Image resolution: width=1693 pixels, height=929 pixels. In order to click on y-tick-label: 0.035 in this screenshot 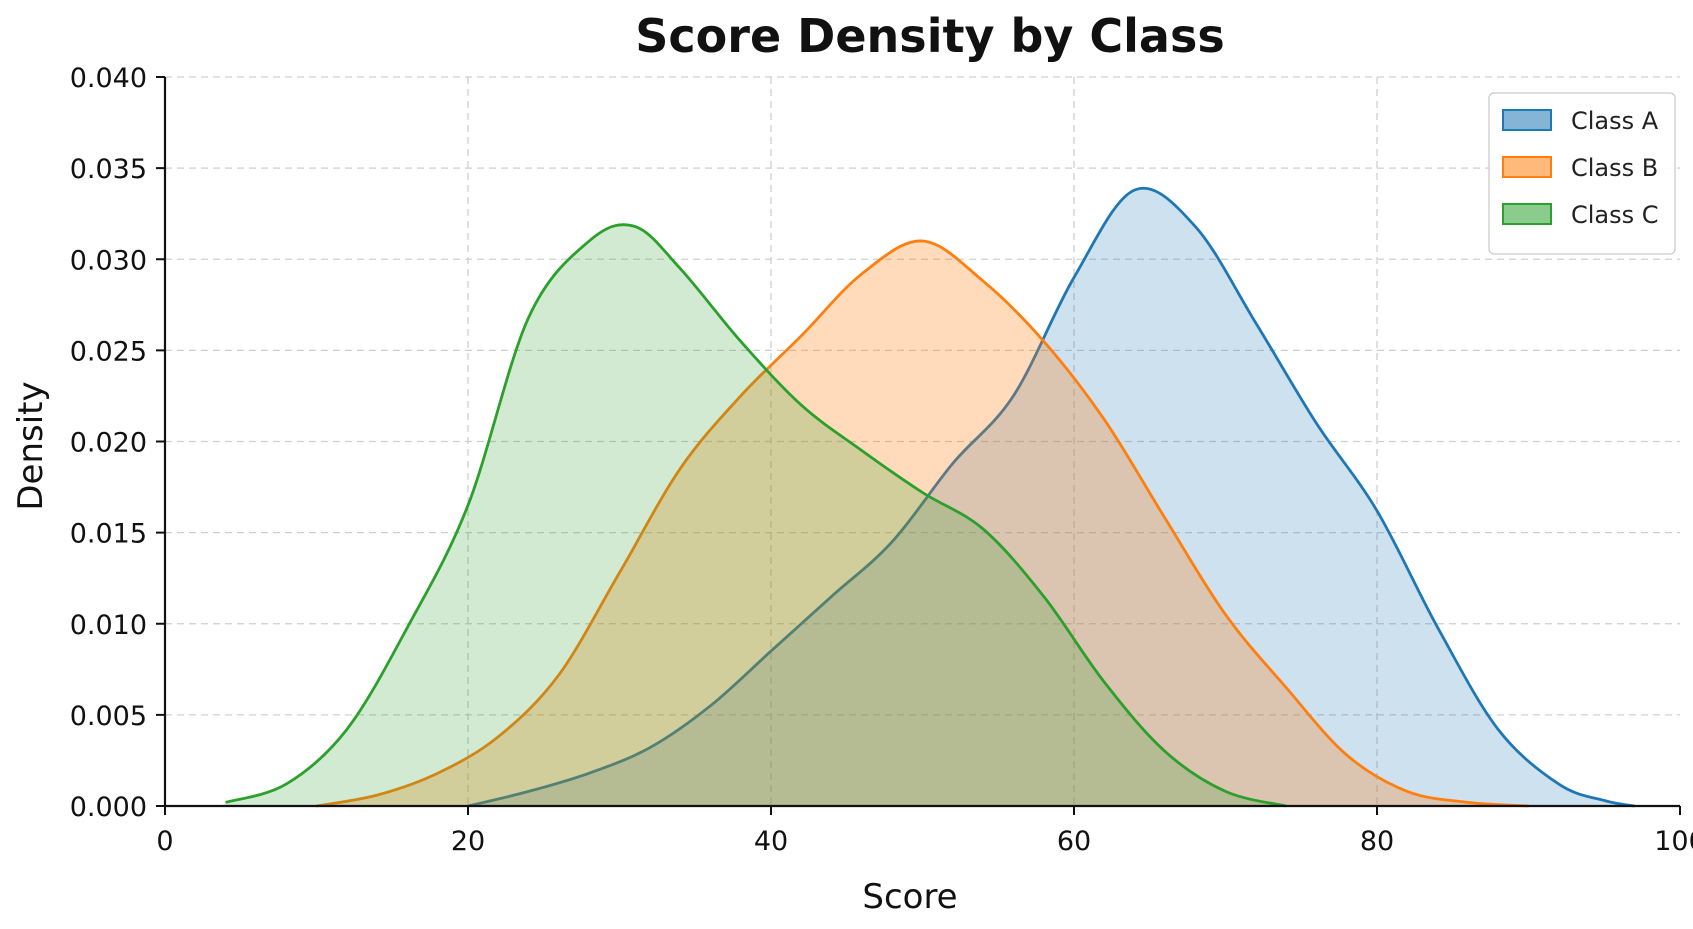, I will do `click(108, 169)`.